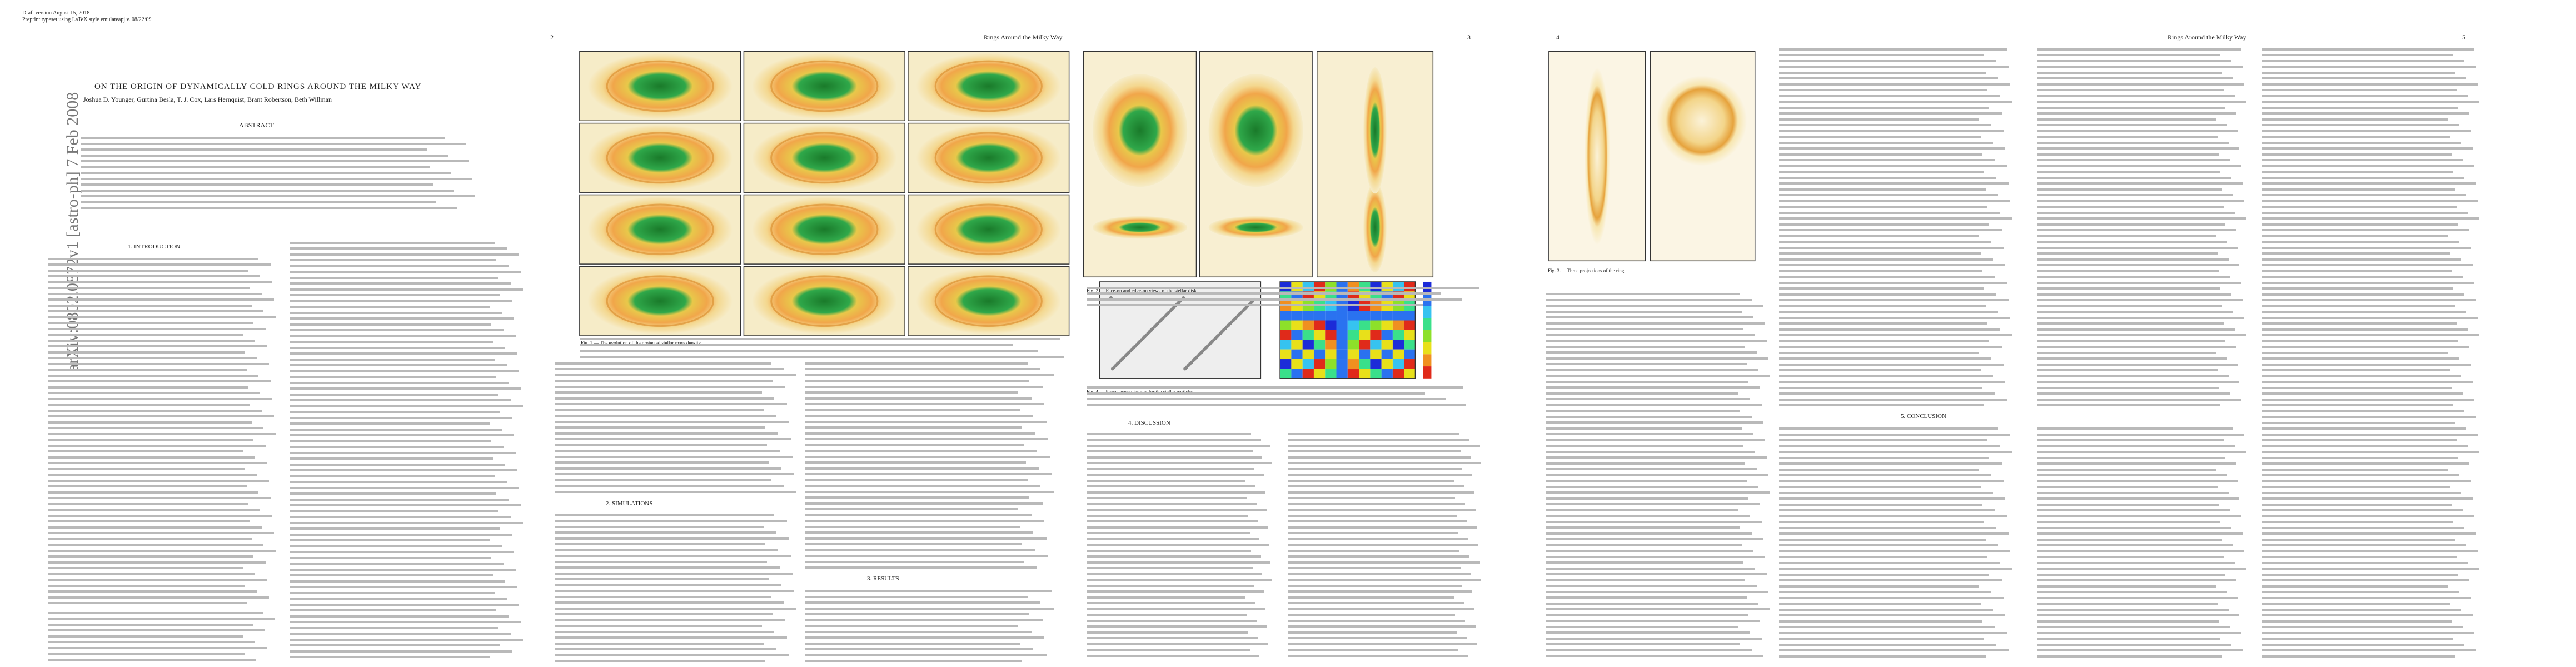 The width and height of the screenshot is (2576, 667). Describe the element at coordinates (629, 503) in the screenshot. I see `section-heading: 2. SIMULATIONS` at that location.